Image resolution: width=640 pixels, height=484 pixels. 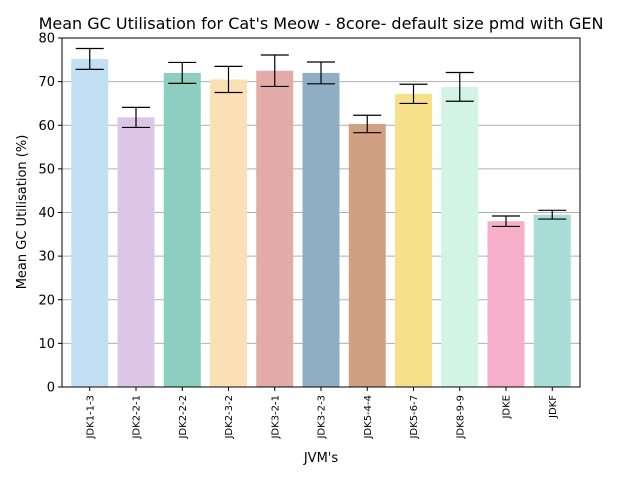 What do you see at coordinates (46, 213) in the screenshot?
I see `y-tick-label: 40` at bounding box center [46, 213].